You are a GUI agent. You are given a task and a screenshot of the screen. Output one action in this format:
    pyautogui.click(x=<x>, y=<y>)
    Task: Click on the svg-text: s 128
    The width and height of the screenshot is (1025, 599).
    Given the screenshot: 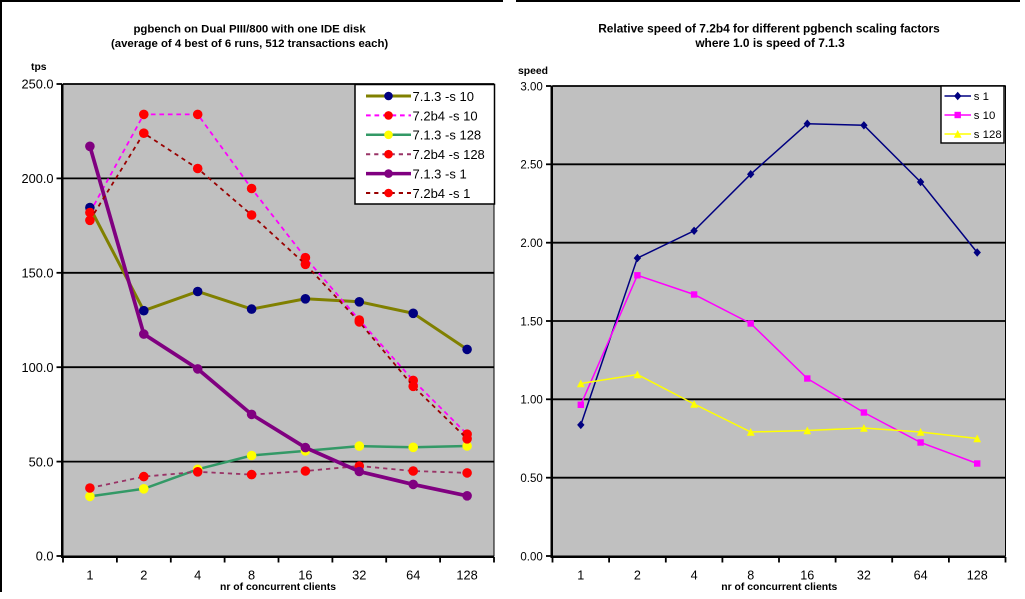 What is the action you would take?
    pyautogui.click(x=988, y=135)
    